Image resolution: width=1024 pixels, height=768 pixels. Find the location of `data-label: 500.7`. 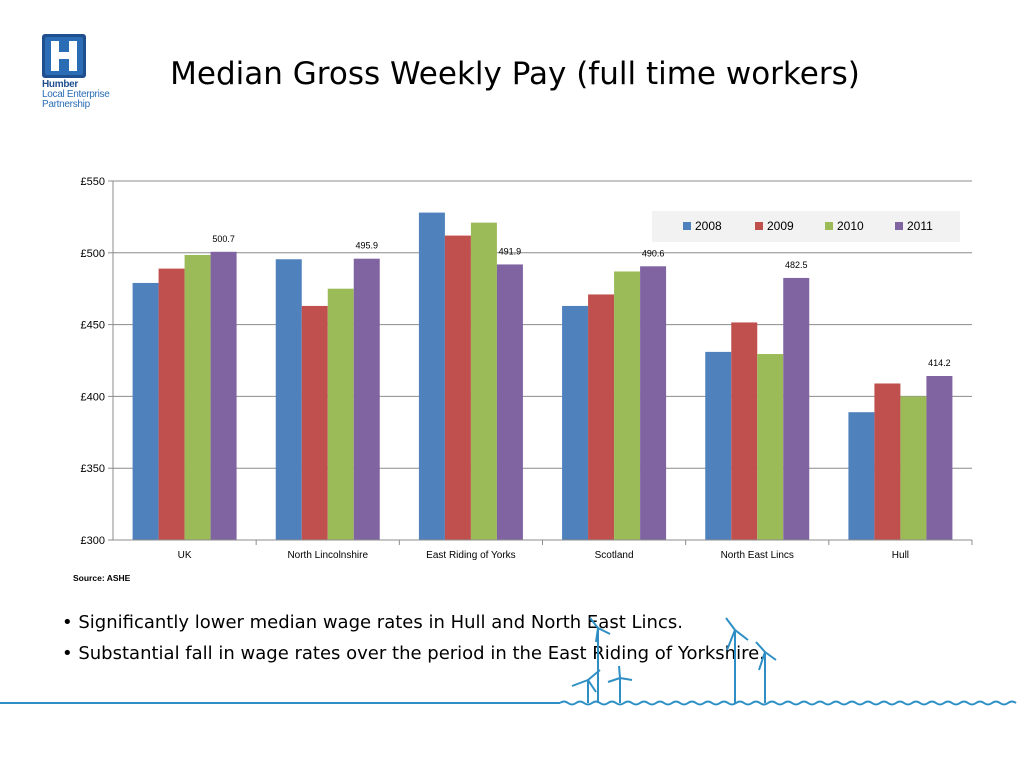

data-label: 500.7 is located at coordinates (223, 239).